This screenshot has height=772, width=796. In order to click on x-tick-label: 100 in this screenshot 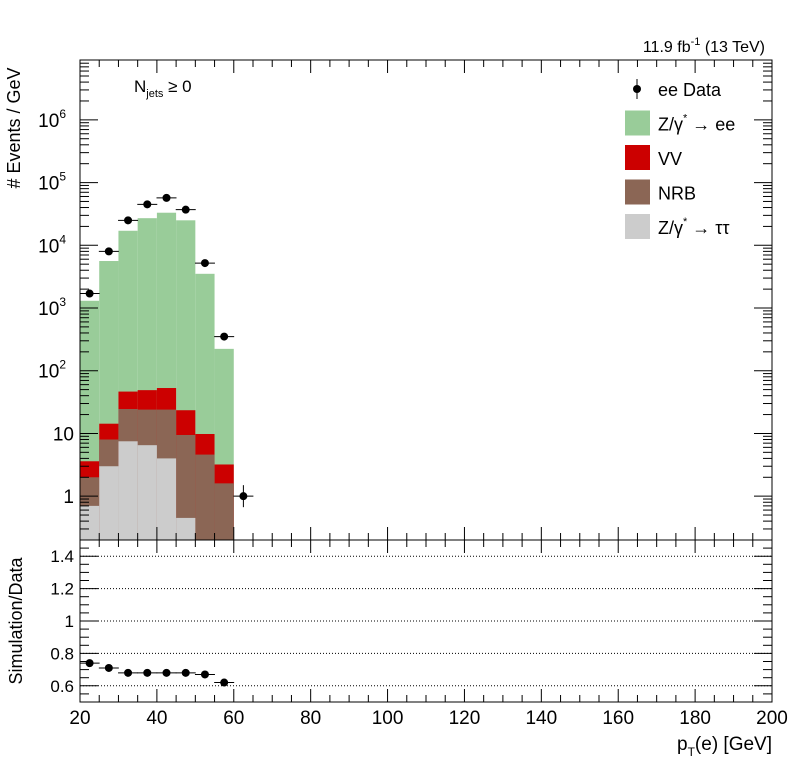, I will do `click(388, 718)`.